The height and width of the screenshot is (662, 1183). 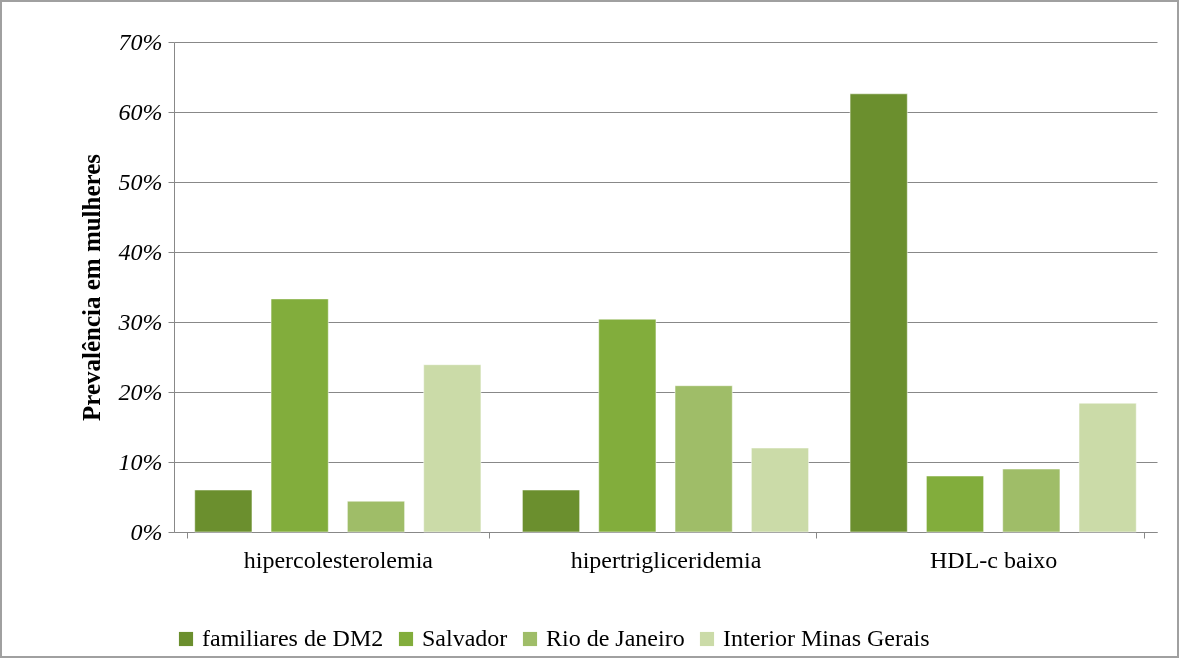 I want to click on y-tick-label: 70%, so click(x=140, y=41).